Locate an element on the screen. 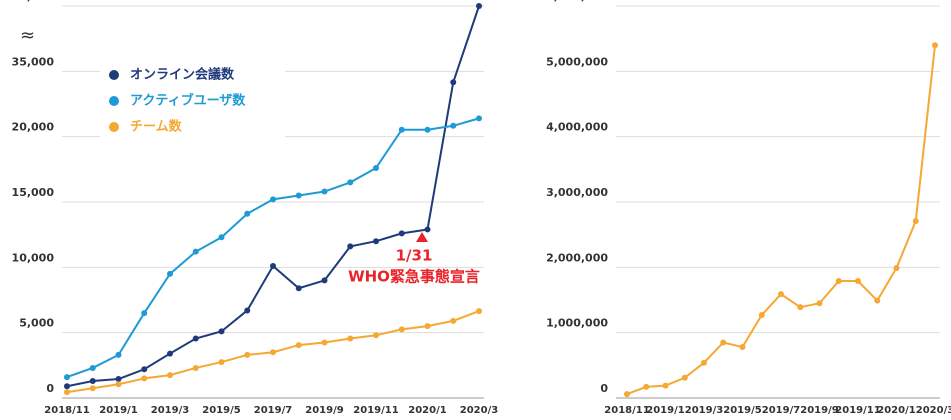  y-tick-label: 5,000,000 is located at coordinates (577, 61).